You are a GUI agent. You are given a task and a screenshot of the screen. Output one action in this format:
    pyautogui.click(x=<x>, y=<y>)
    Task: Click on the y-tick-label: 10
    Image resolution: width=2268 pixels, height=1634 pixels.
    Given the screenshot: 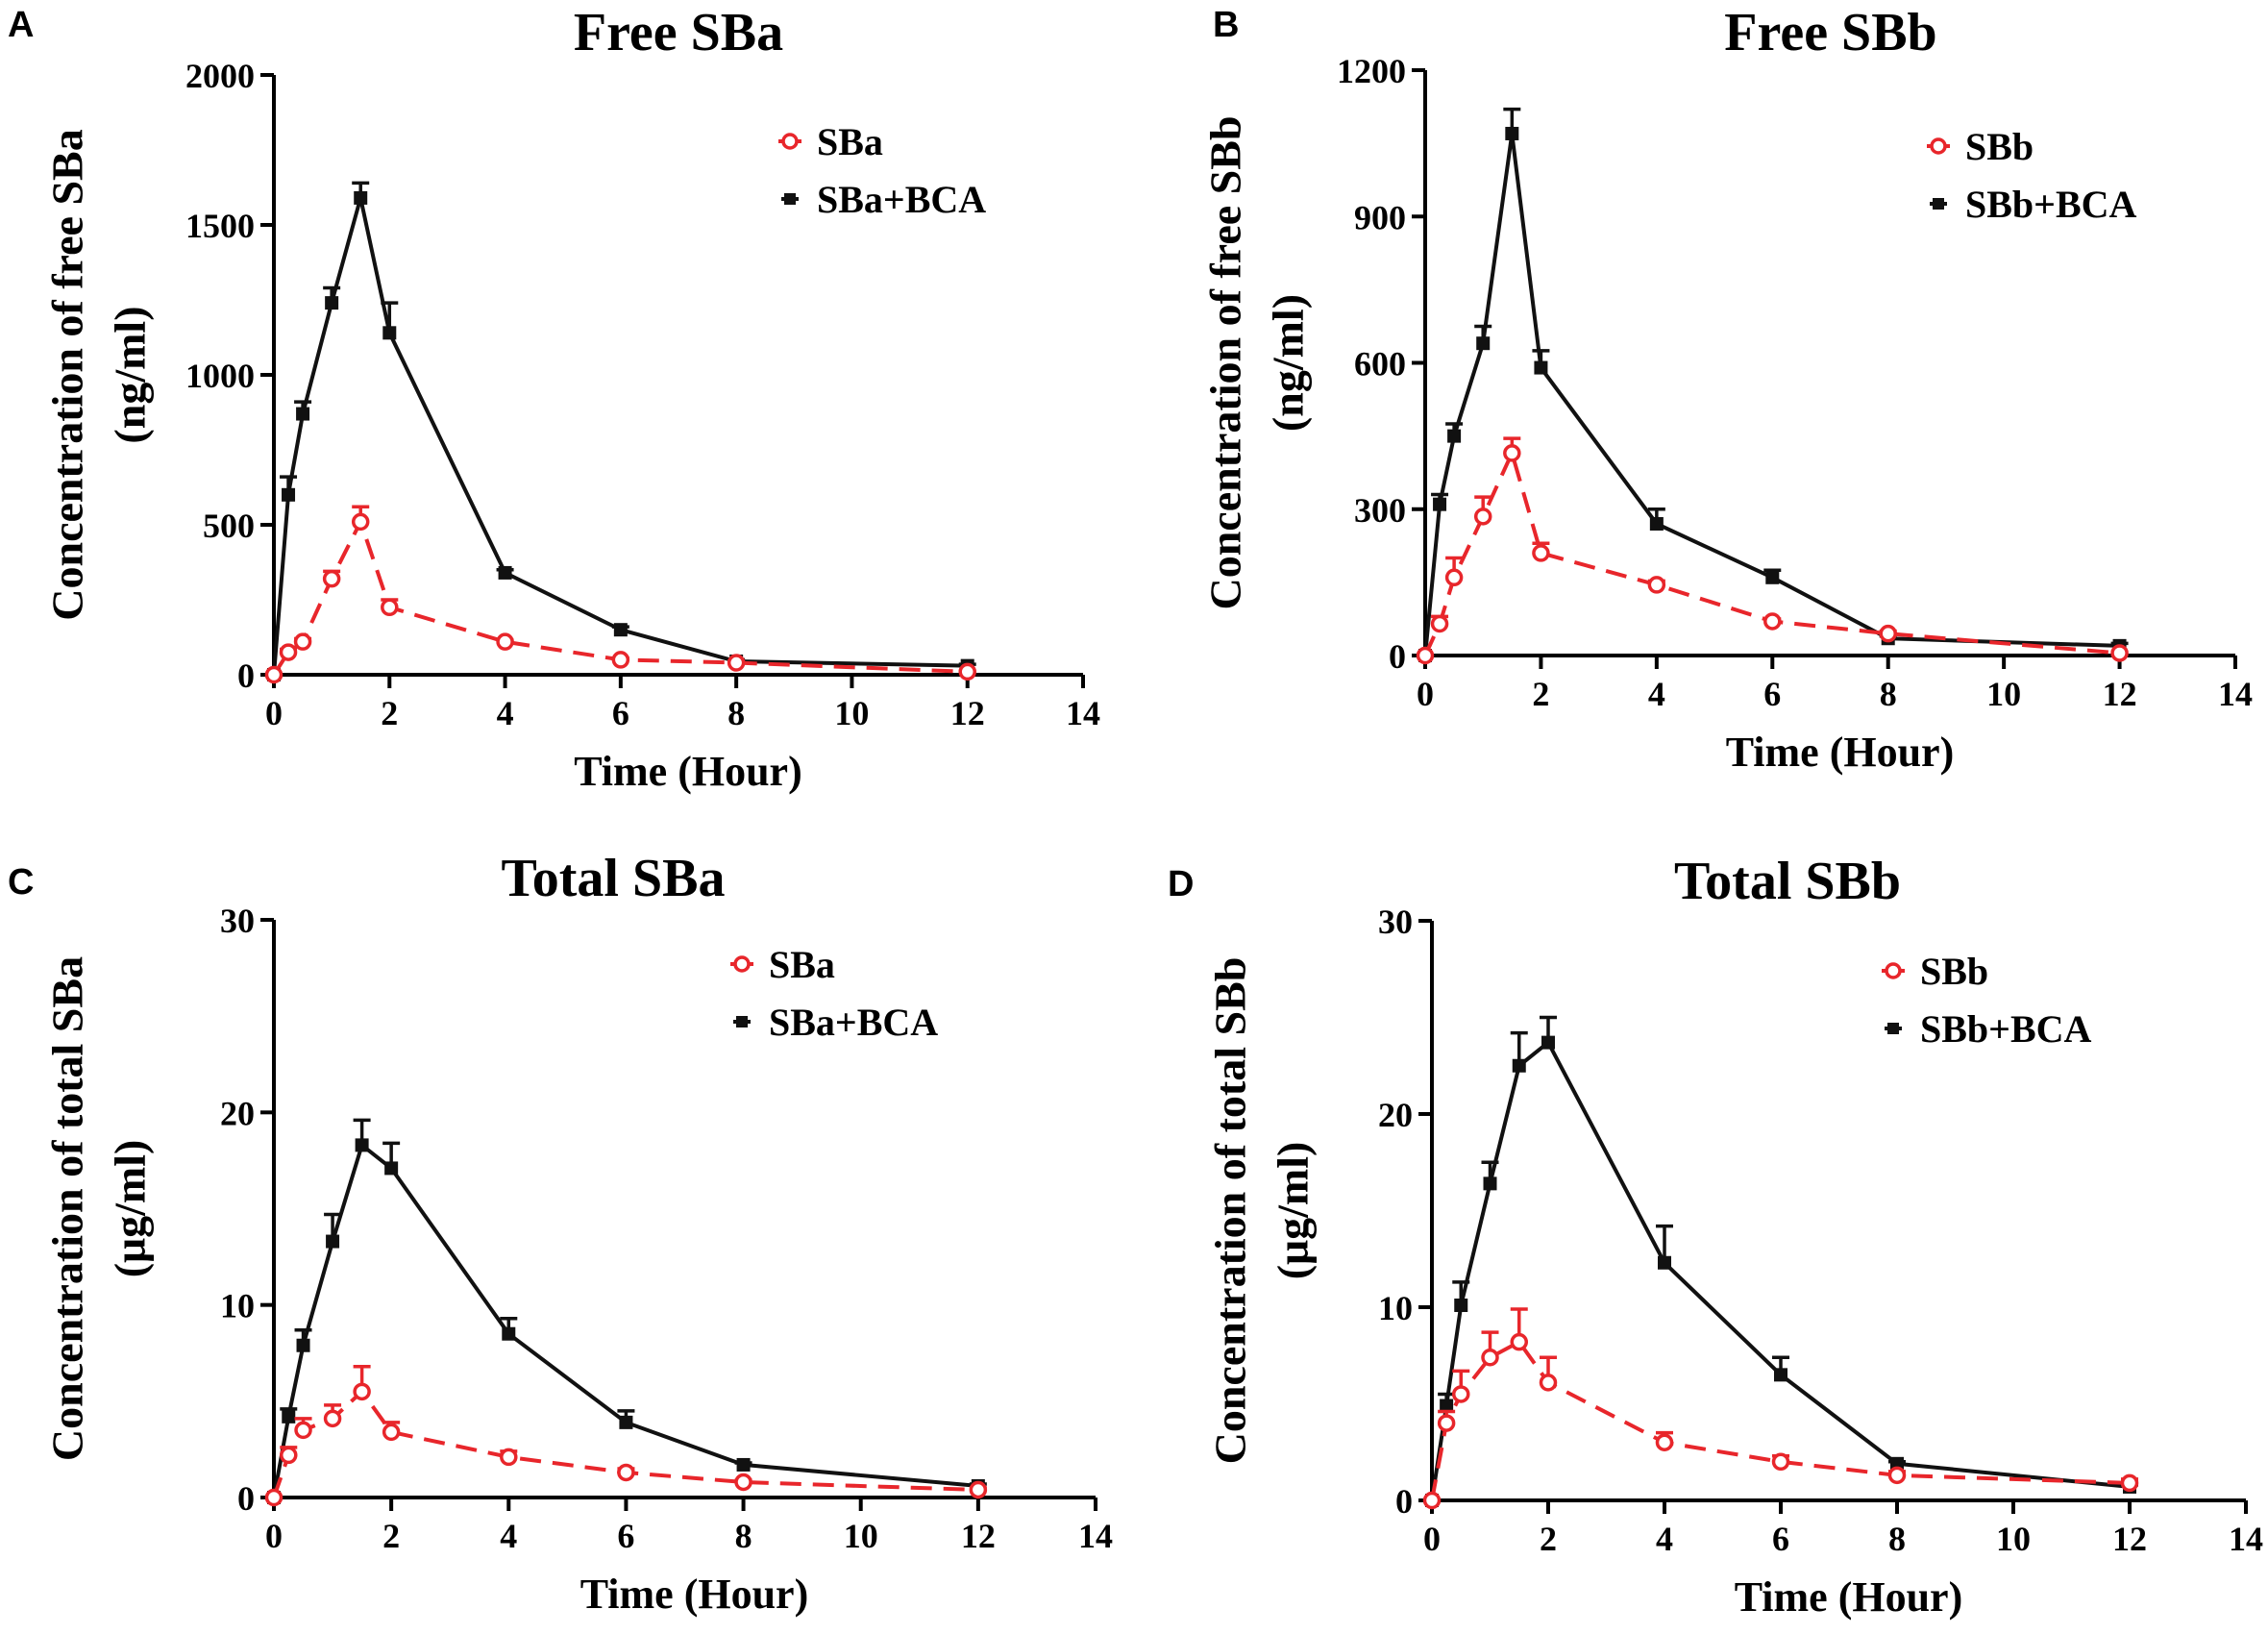 What is the action you would take?
    pyautogui.click(x=1395, y=1308)
    